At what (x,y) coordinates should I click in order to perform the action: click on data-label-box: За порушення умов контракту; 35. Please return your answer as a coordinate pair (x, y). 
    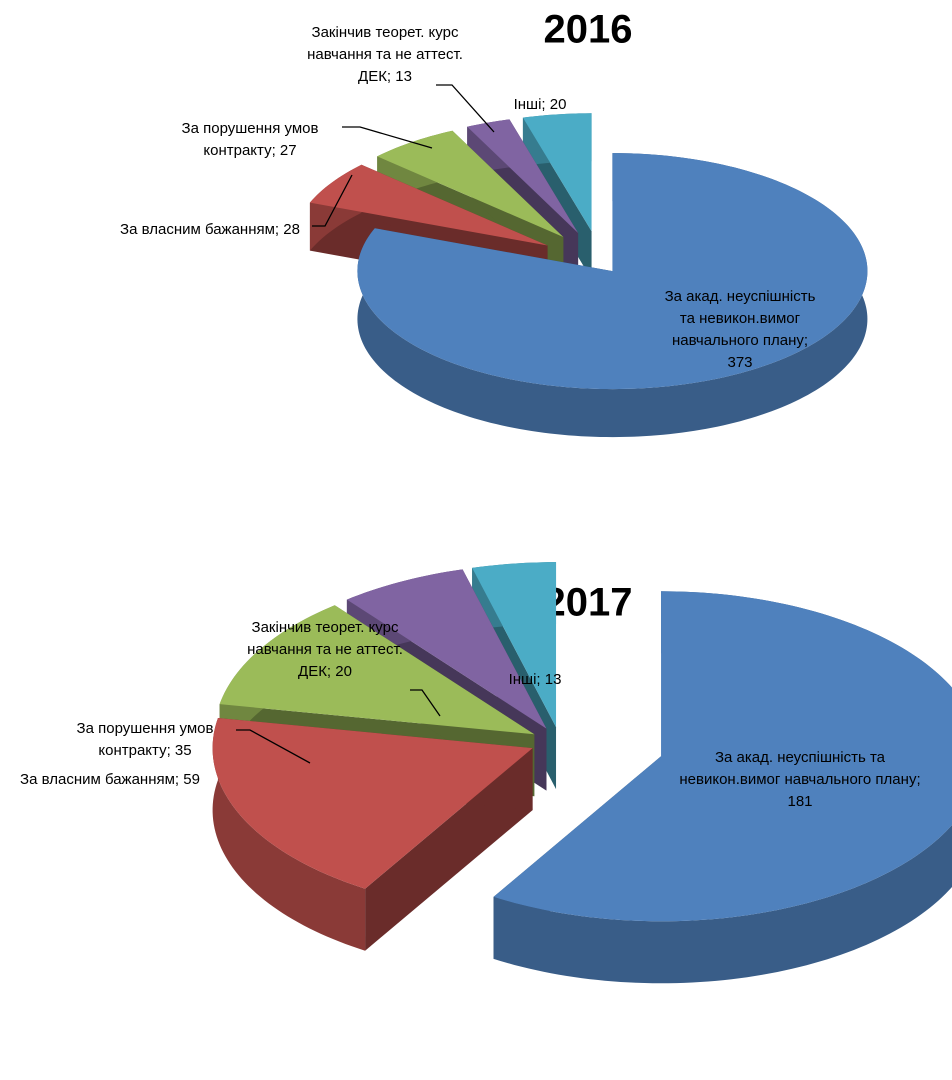
    Looking at the image, I should click on (145, 739).